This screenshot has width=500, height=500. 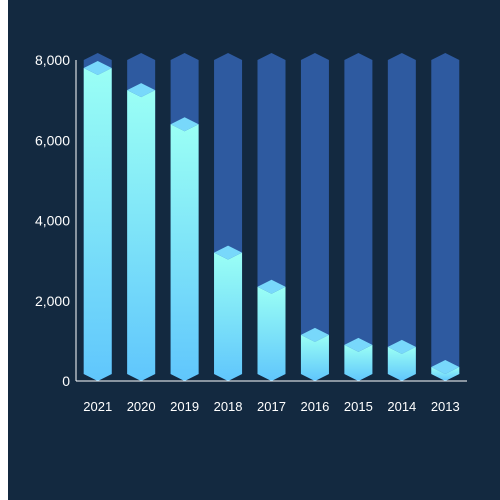 I want to click on track-bar-2015, so click(x=358, y=217).